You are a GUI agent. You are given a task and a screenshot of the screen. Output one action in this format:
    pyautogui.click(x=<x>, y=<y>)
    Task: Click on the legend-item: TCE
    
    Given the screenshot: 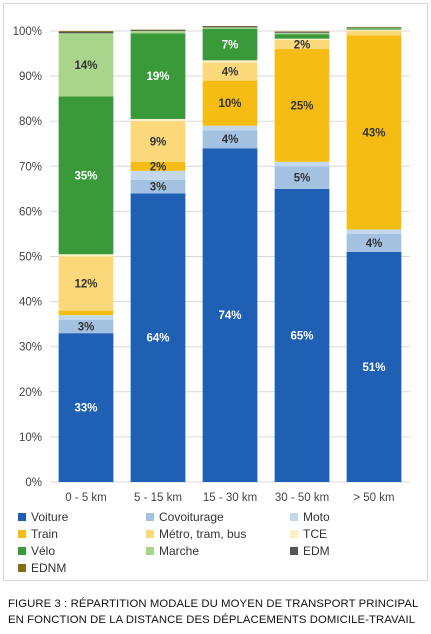 What is the action you would take?
    pyautogui.click(x=308, y=534)
    